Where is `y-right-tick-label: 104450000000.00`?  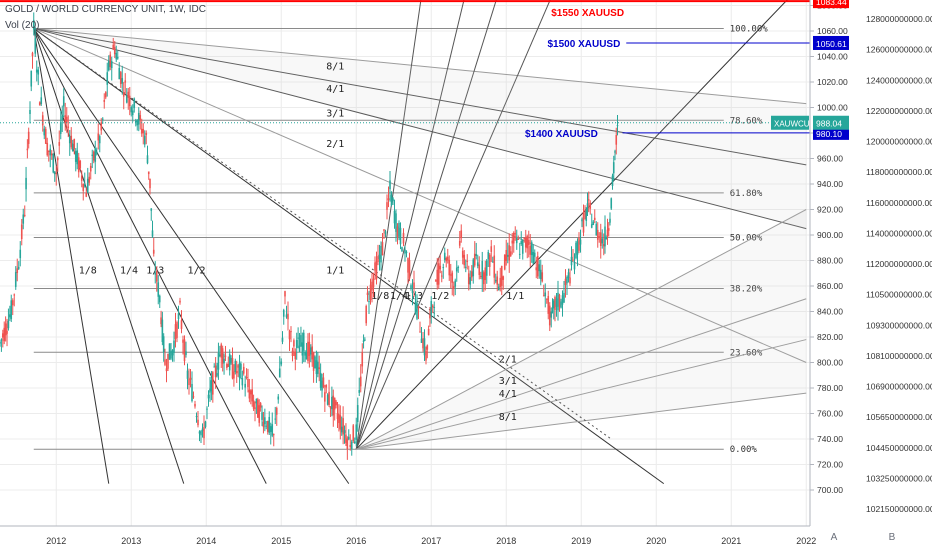
y-right-tick-label: 104450000000.00 is located at coordinates (899, 448).